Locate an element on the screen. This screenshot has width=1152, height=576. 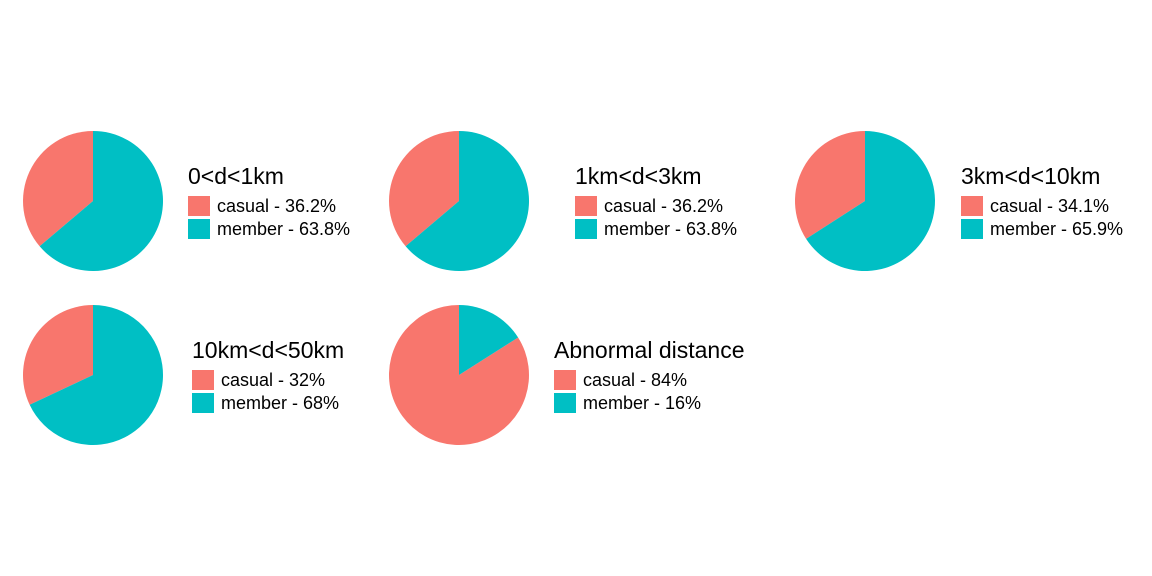
legend-label-casual: casual - 34.1% is located at coordinates (1049, 206).